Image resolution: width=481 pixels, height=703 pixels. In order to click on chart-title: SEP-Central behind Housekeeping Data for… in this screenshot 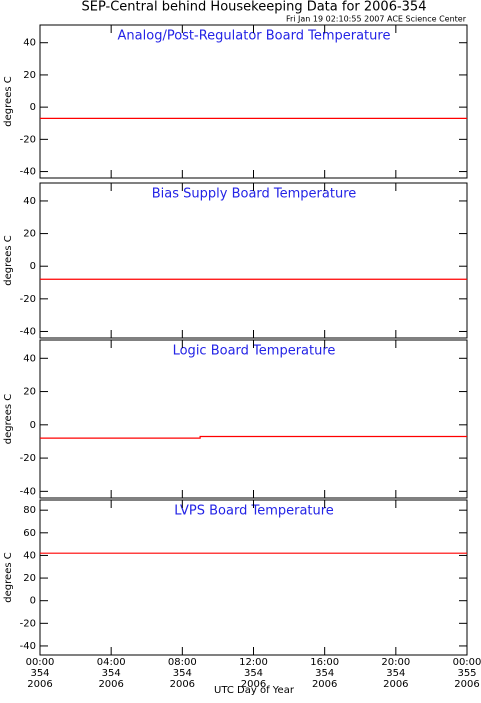, I will do `click(254, 7)`.